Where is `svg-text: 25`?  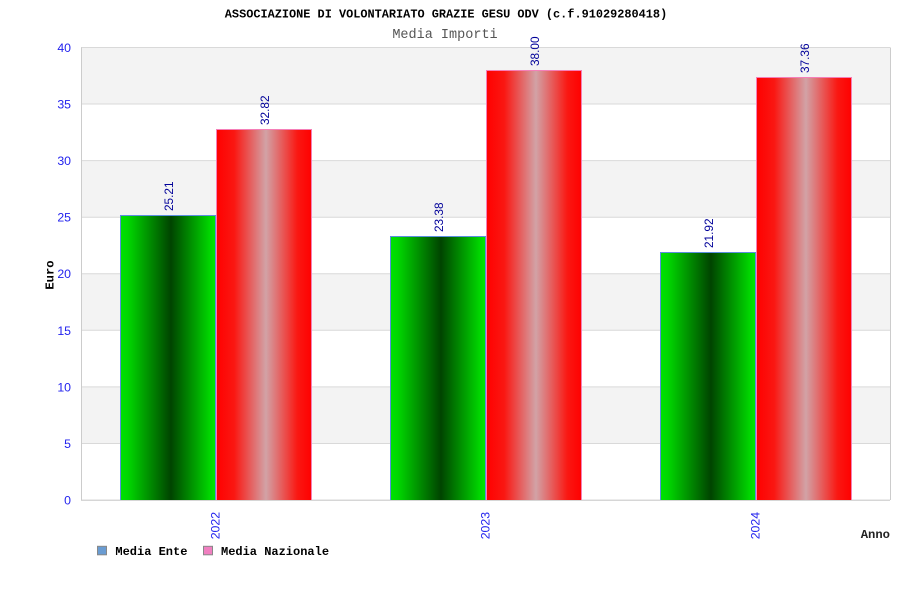 svg-text: 25 is located at coordinates (64, 218).